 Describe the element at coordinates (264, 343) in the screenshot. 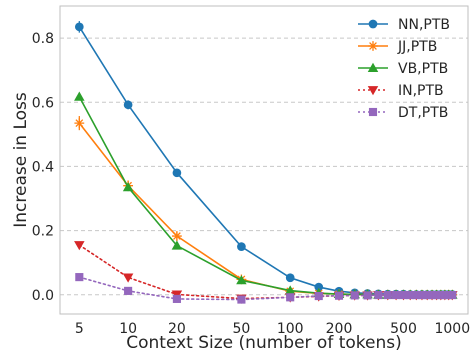

I see `x-axis-label: Context Size (number of tokens)` at that location.